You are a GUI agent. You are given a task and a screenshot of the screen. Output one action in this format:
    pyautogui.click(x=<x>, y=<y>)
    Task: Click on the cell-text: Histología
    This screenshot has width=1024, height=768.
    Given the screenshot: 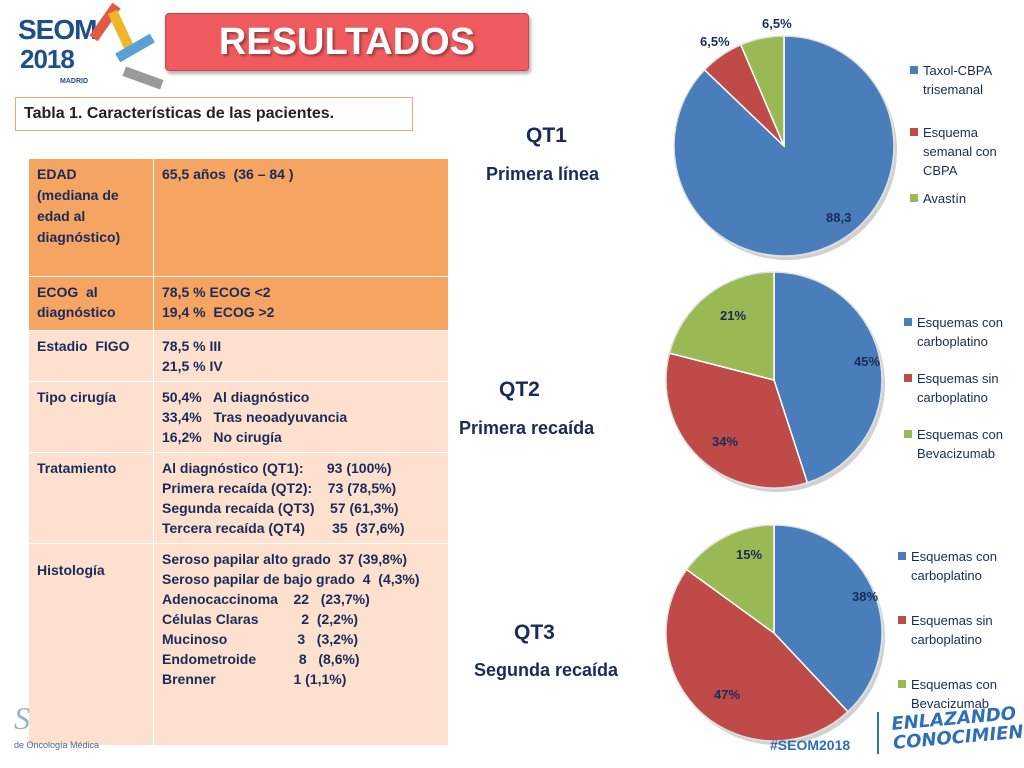 What is the action you would take?
    pyautogui.click(x=71, y=570)
    